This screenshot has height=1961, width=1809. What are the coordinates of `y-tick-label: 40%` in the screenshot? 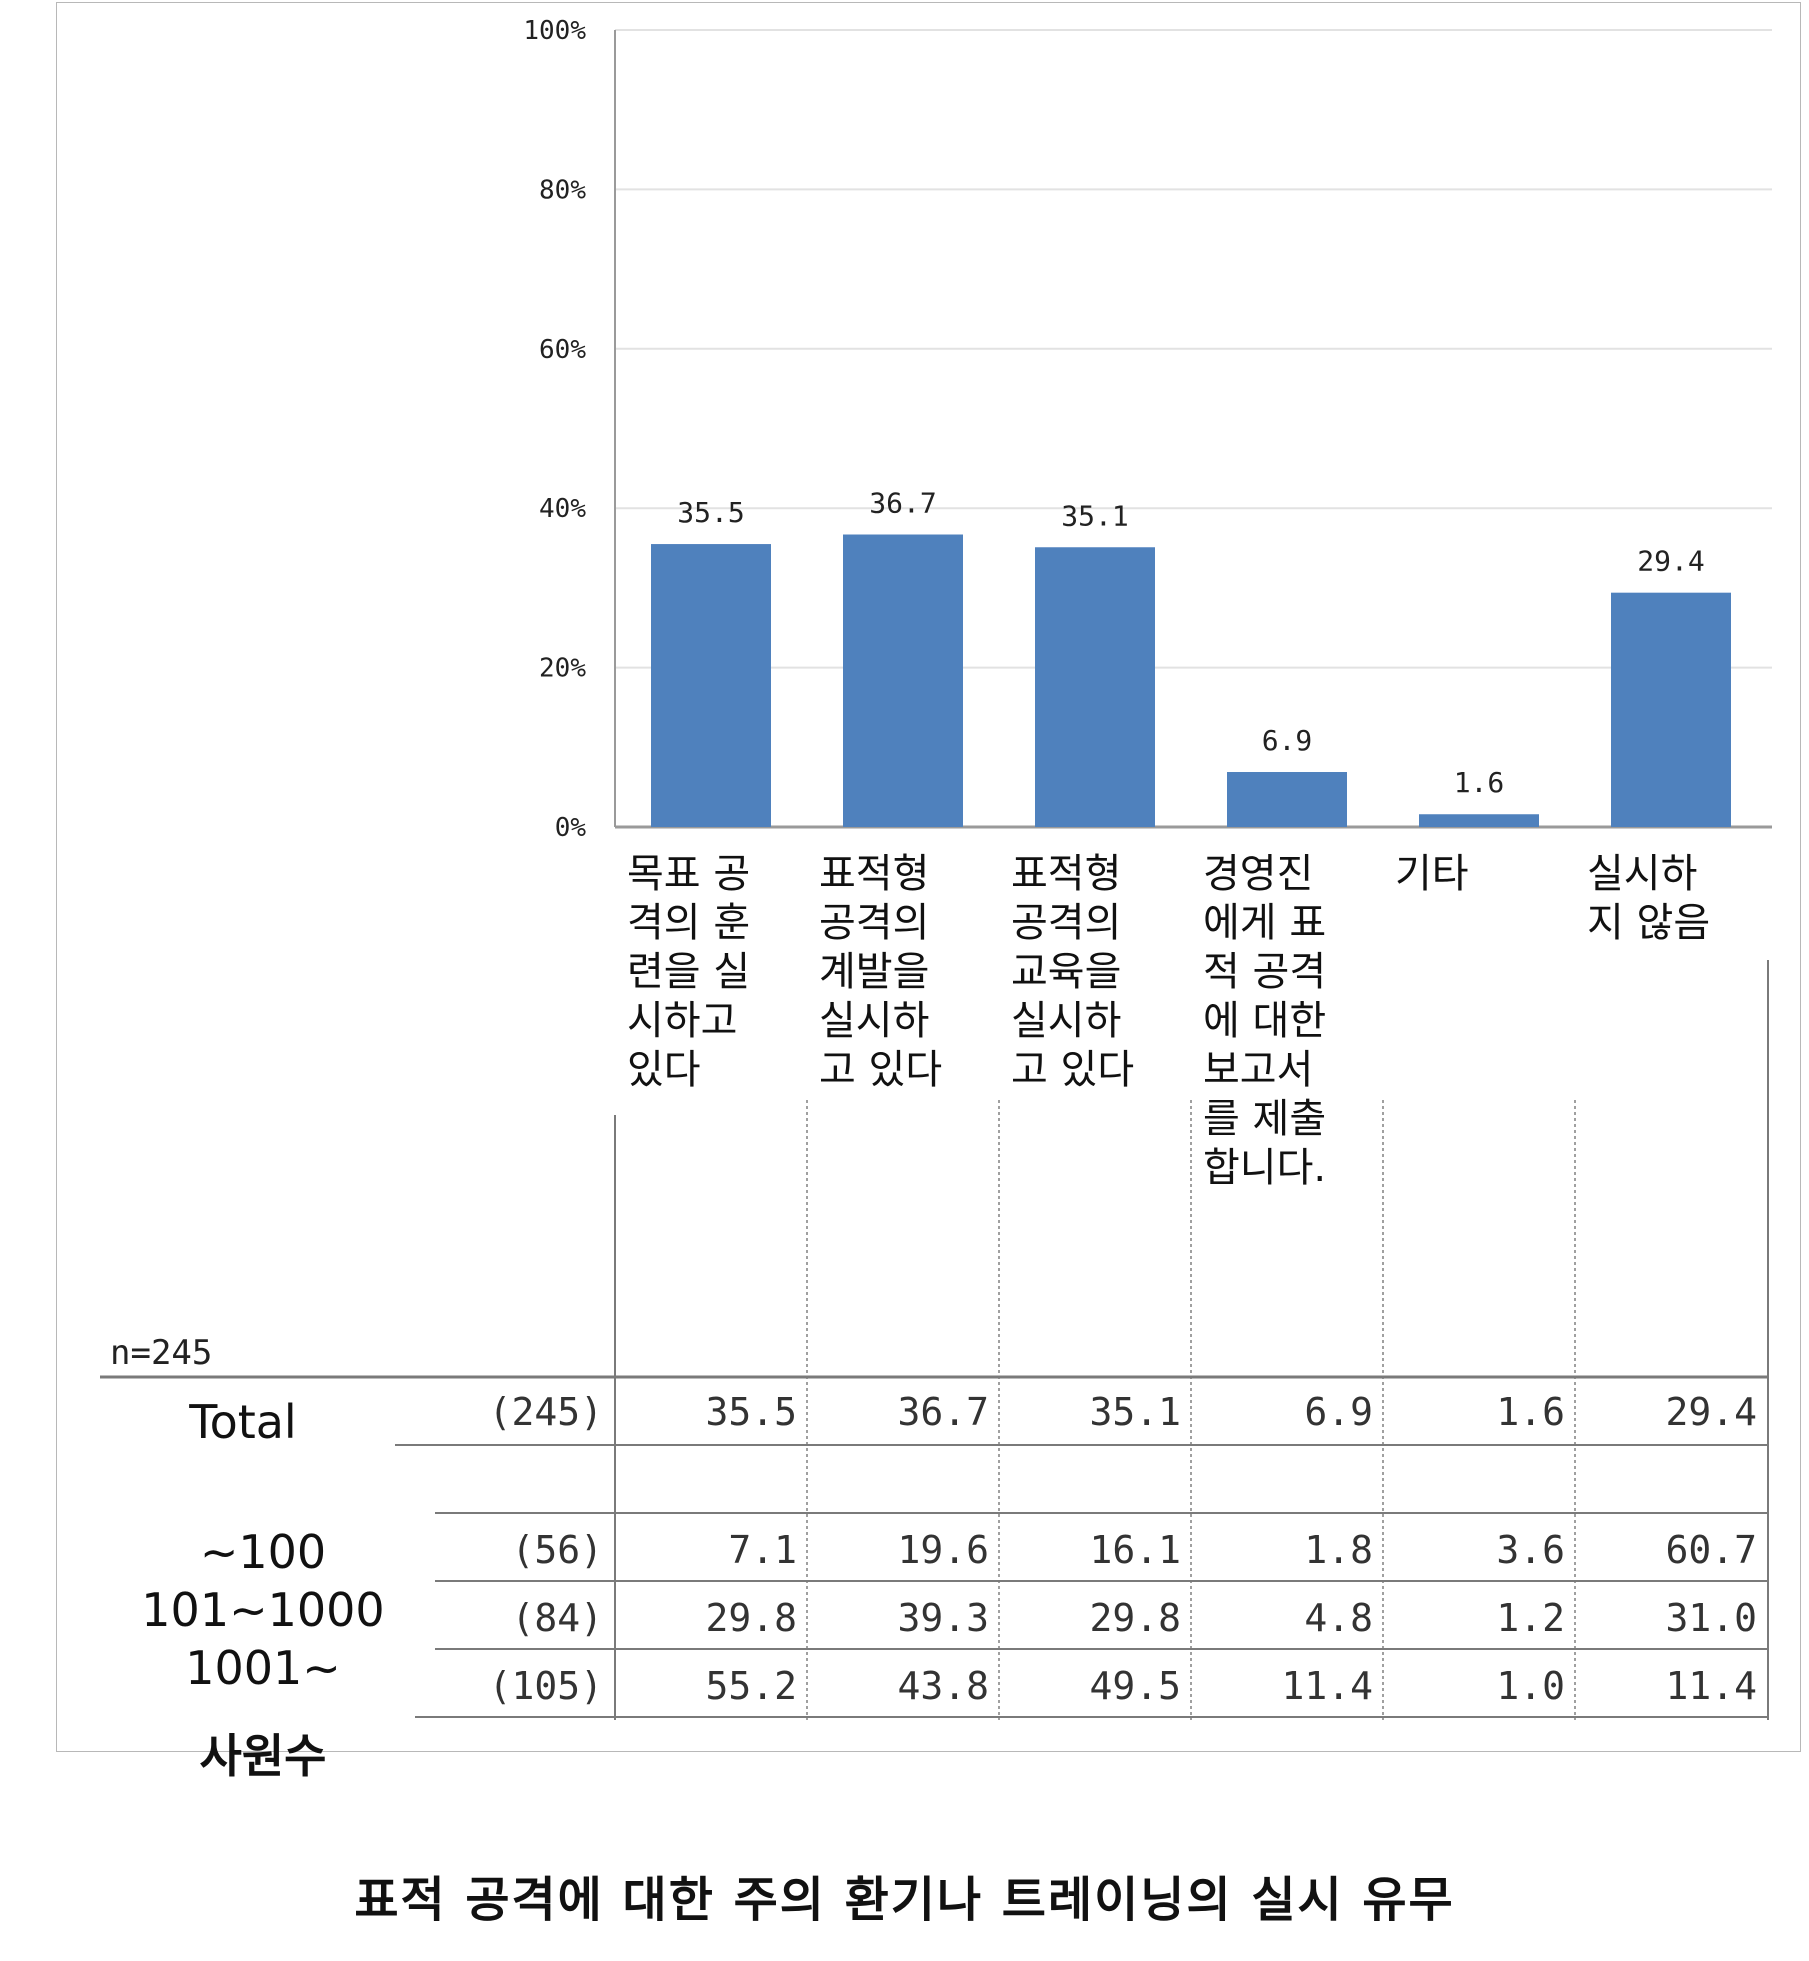 It's located at (562, 509).